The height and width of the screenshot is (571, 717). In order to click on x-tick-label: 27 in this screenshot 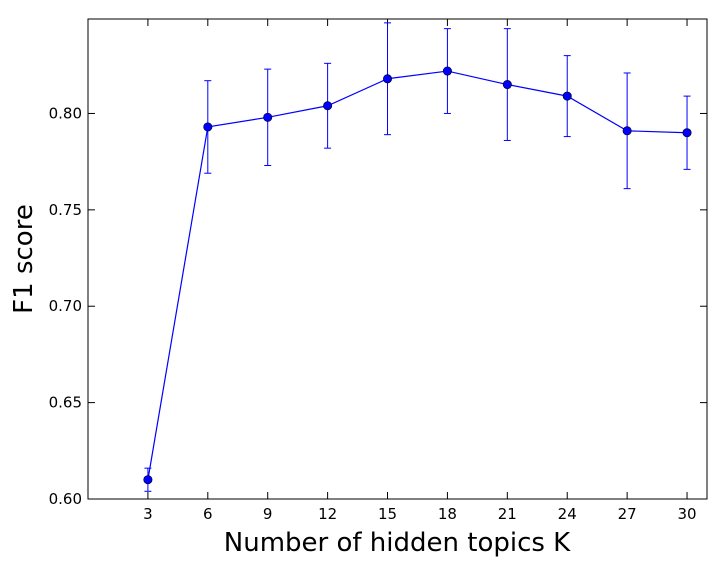, I will do `click(627, 514)`.